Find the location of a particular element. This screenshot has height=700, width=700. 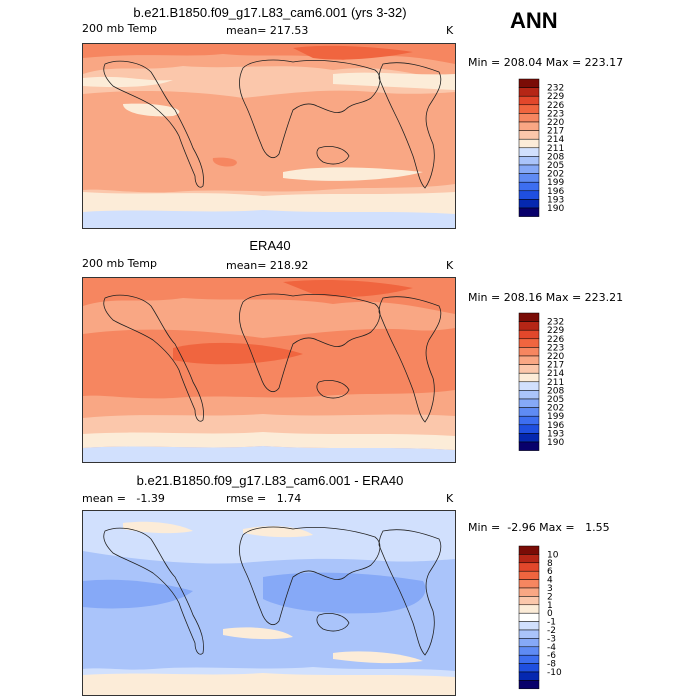

panel-2-colorbar-label: 217 is located at coordinates (555, 366).